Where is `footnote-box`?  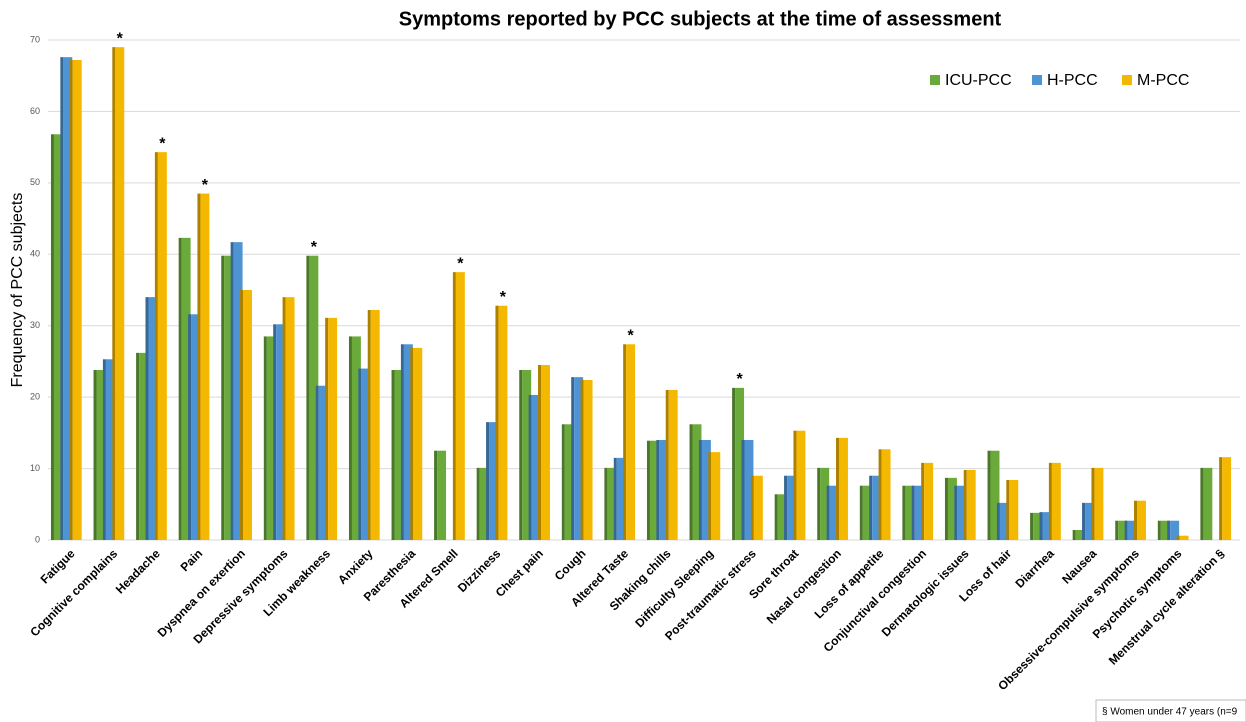 footnote-box is located at coordinates (1170, 710).